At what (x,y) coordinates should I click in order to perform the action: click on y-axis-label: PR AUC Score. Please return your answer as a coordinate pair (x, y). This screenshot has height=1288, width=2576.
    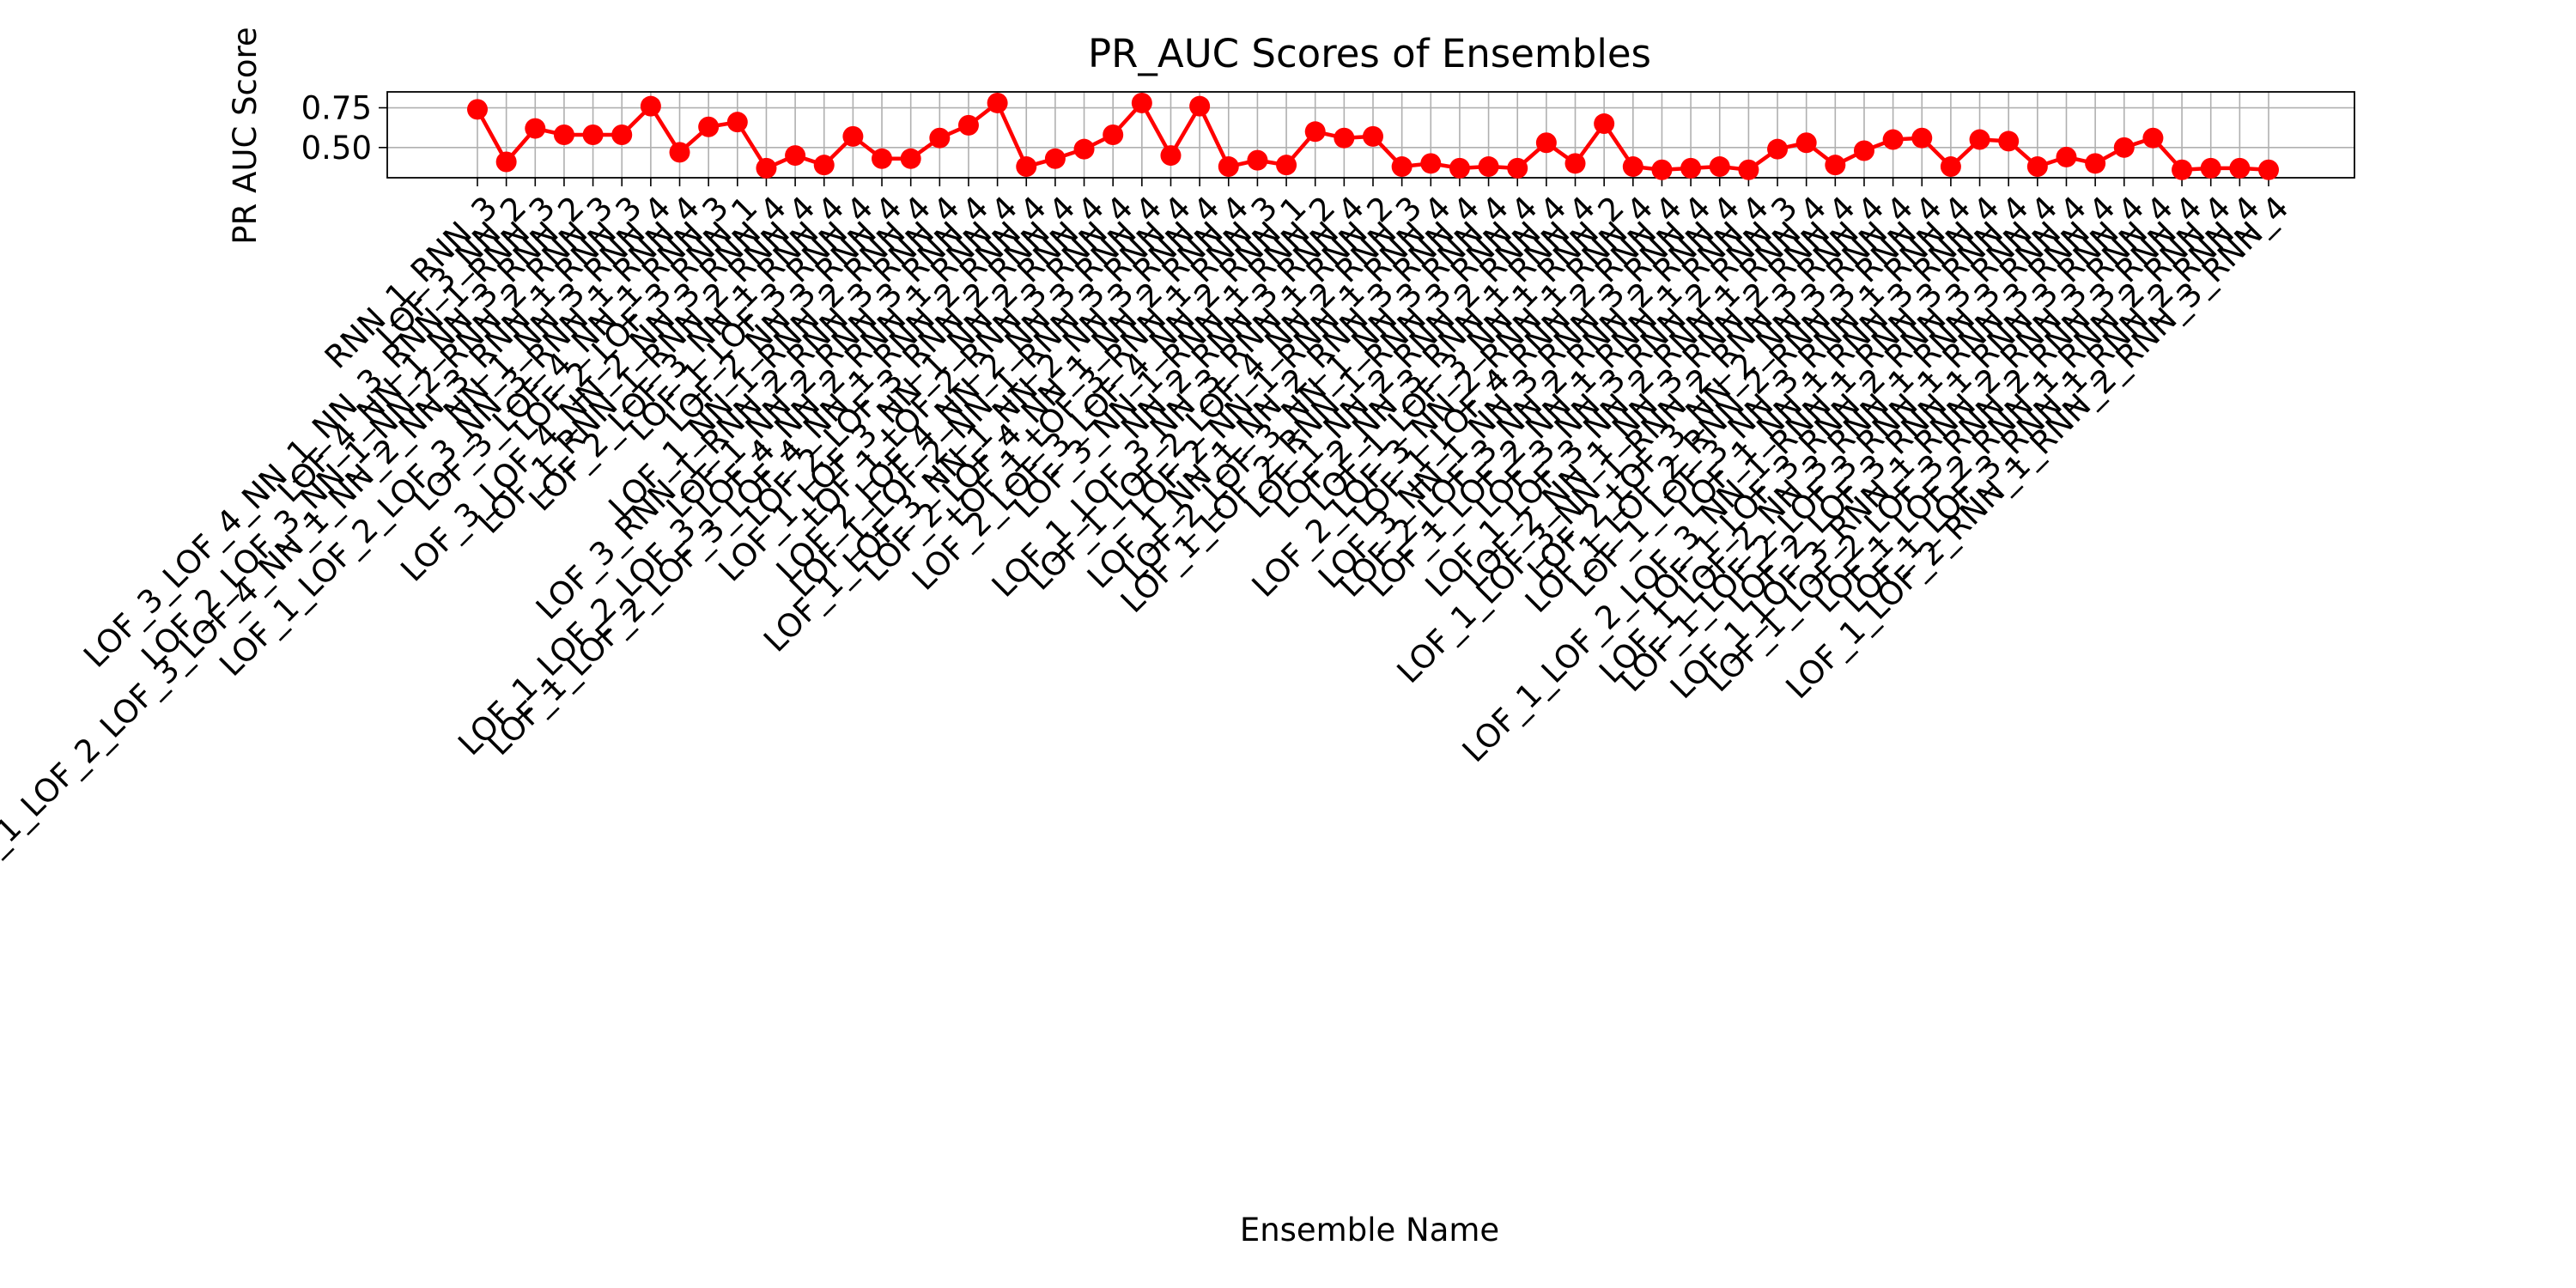
    Looking at the image, I should click on (246, 135).